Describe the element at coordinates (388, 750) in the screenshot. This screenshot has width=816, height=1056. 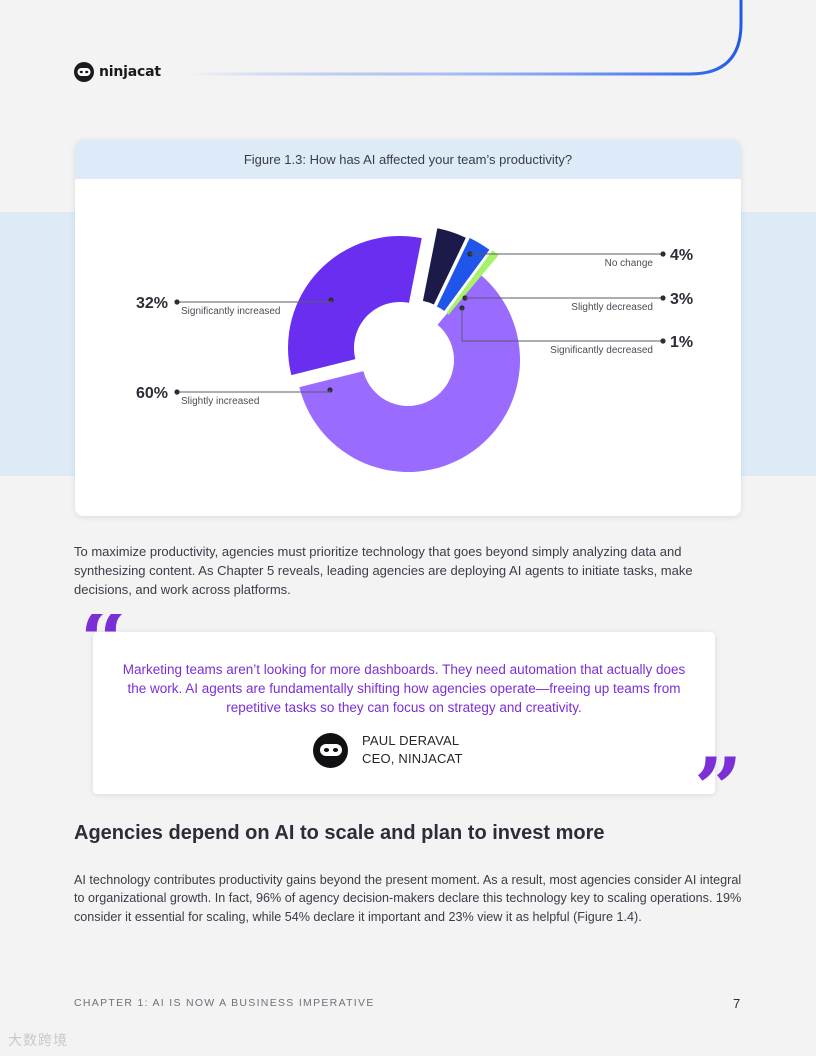
I see `quote-author: PAUL DERAVAL CEO, NINJACAT` at that location.